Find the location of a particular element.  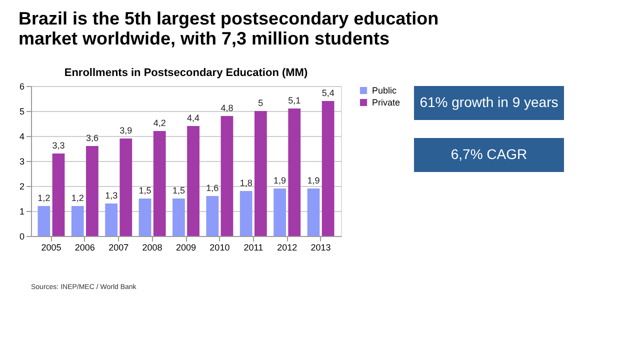

x-tick-label: 2010 is located at coordinates (220, 247).